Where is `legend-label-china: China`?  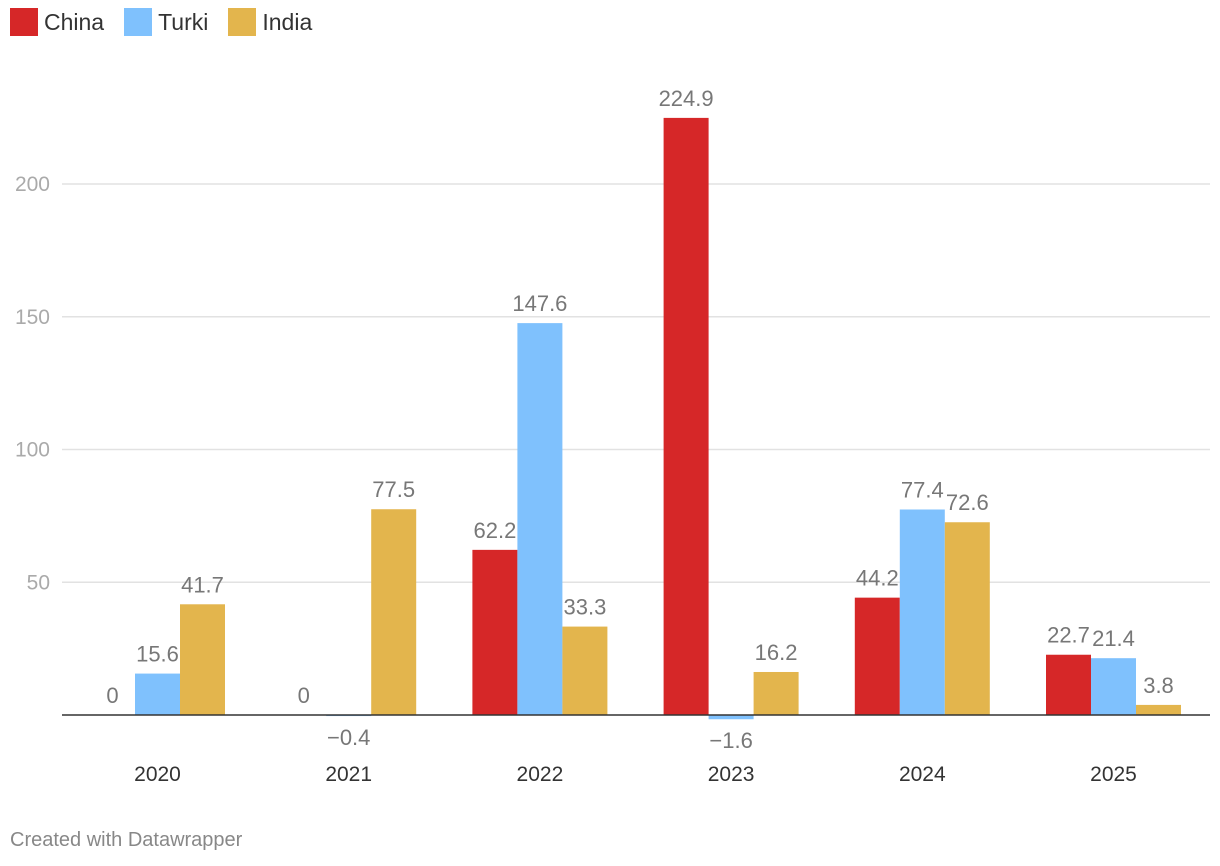 legend-label-china: China is located at coordinates (74, 21).